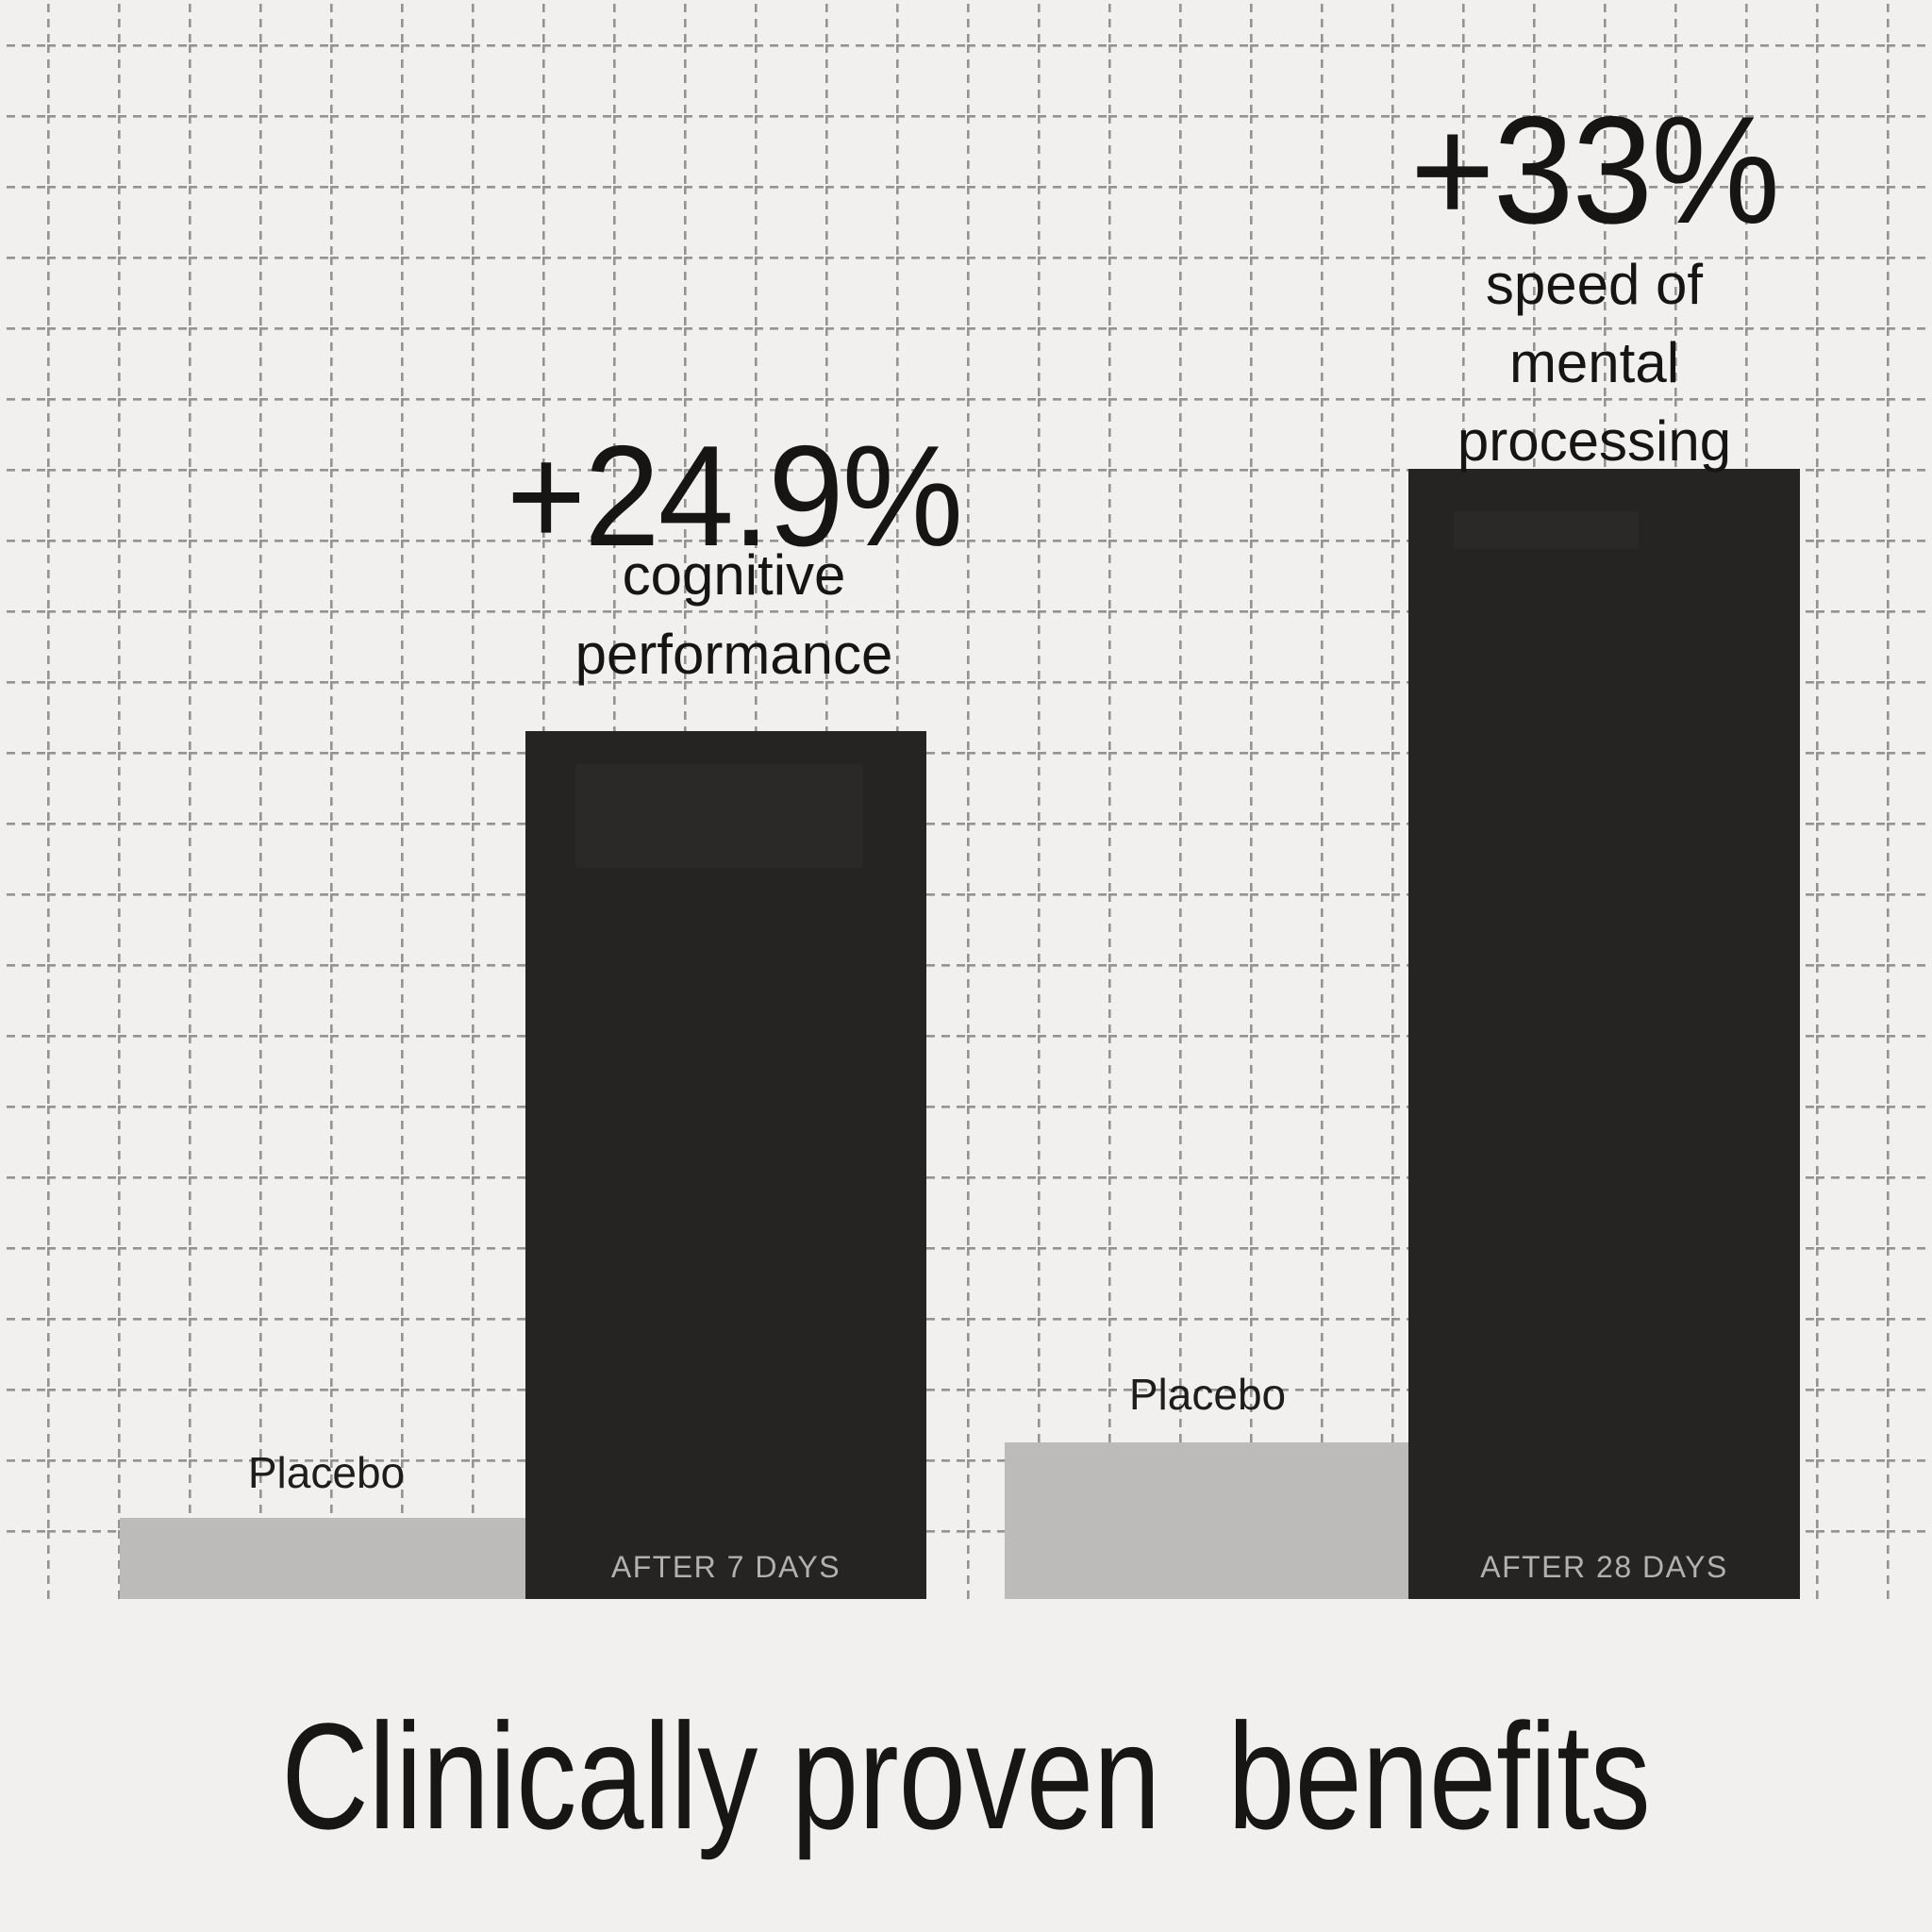 This screenshot has height=1932, width=1932. I want to click on placebo-label-right: Placebo, so click(1207, 1395).